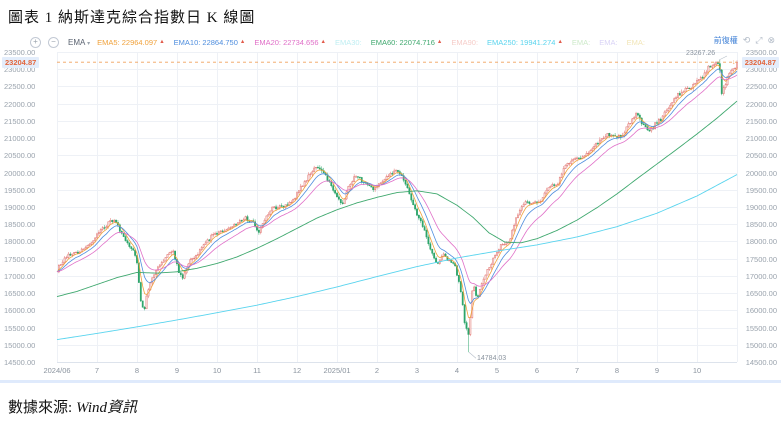 This screenshot has width=781, height=425. What do you see at coordinates (57, 370) in the screenshot?
I see `x-axis-label: 2024/06` at bounding box center [57, 370].